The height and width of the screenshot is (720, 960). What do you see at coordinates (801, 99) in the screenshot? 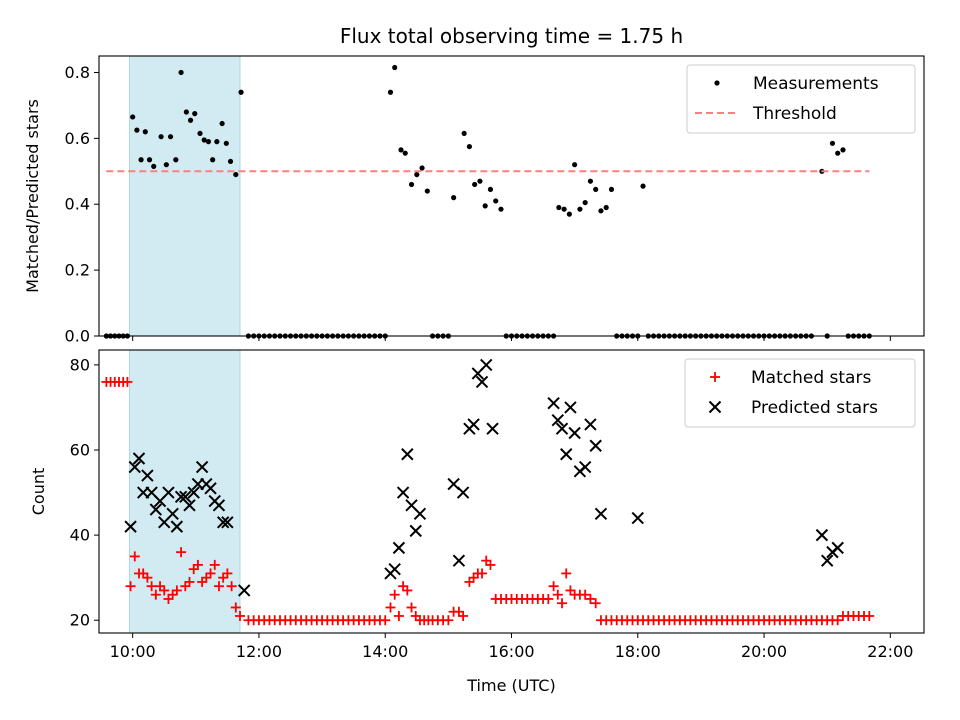
I see `legend: Measurements Threshold` at bounding box center [801, 99].